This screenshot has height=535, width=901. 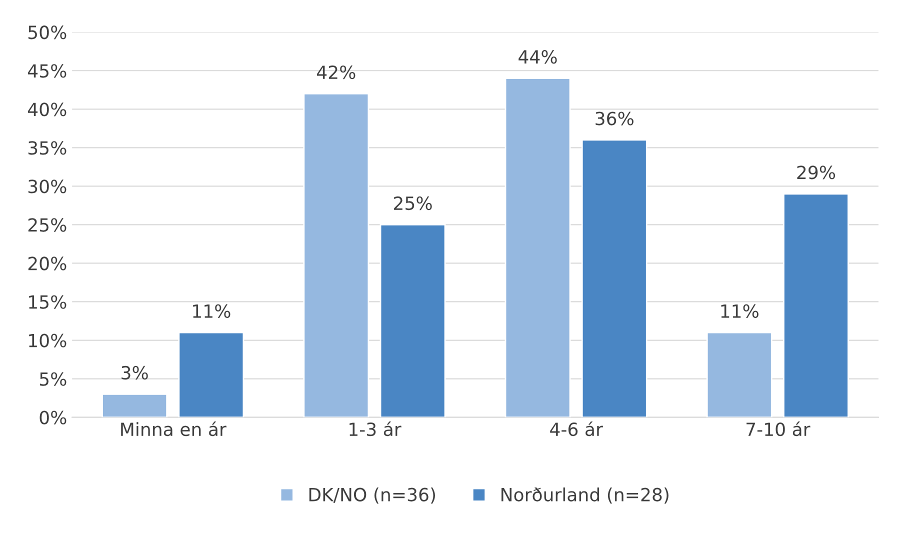 I want to click on data-label: 29%, so click(x=816, y=173).